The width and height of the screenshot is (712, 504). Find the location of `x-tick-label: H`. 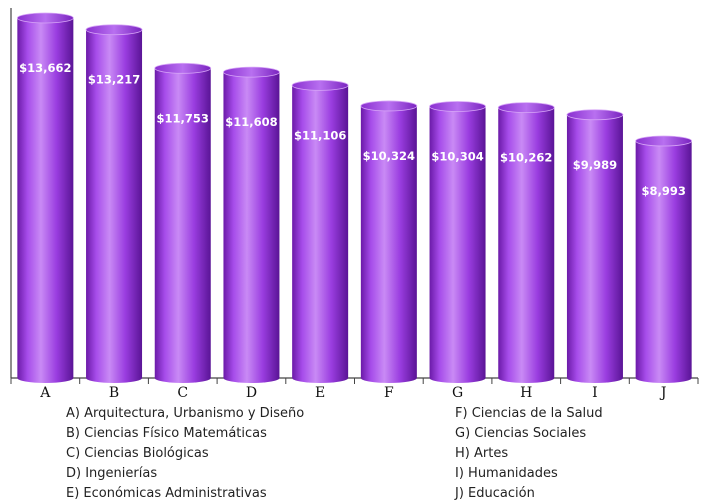

x-tick-label: H is located at coordinates (526, 392).